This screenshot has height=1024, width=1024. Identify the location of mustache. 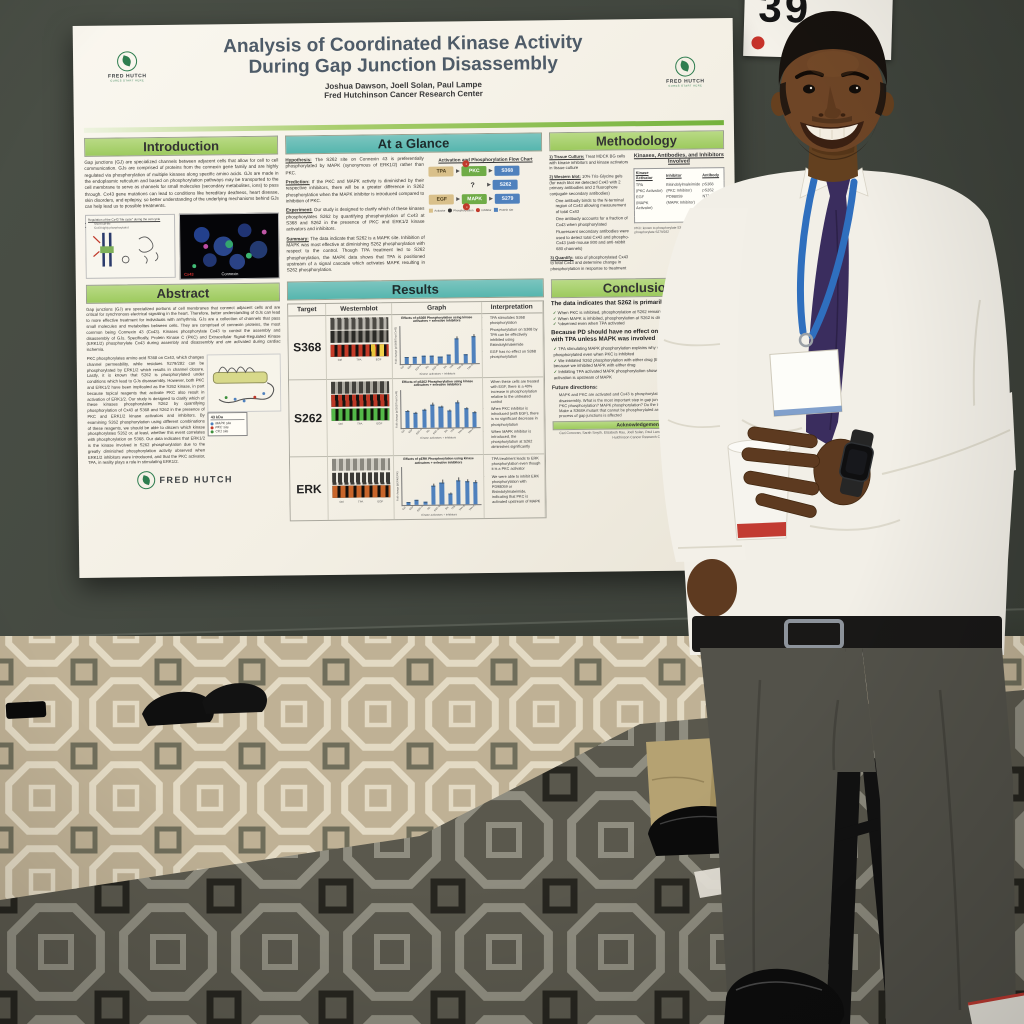
(832, 120).